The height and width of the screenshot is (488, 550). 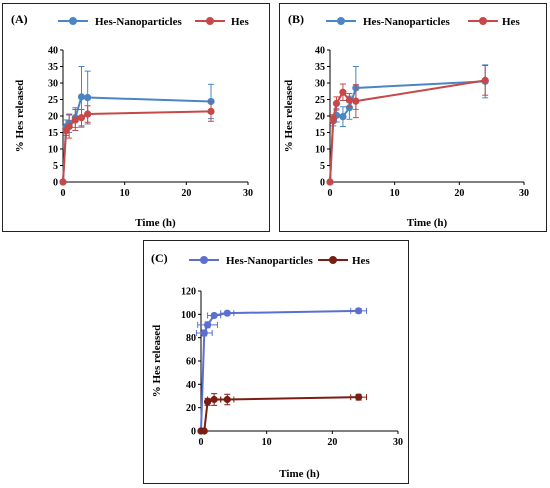 What do you see at coordinates (296, 19) in the screenshot?
I see `panel-label-b: (B)` at bounding box center [296, 19].